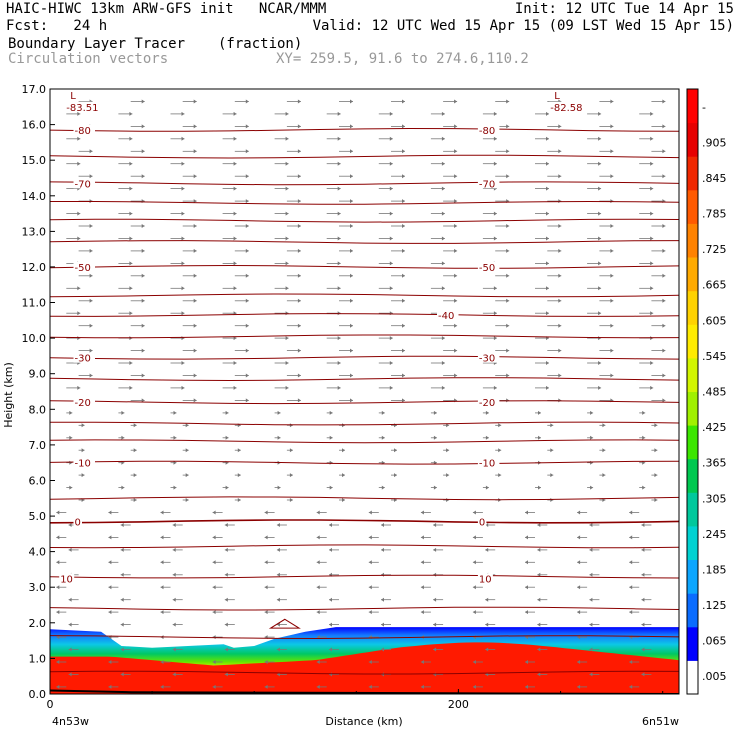  I want to click on temperature-label: 10, so click(485, 579).